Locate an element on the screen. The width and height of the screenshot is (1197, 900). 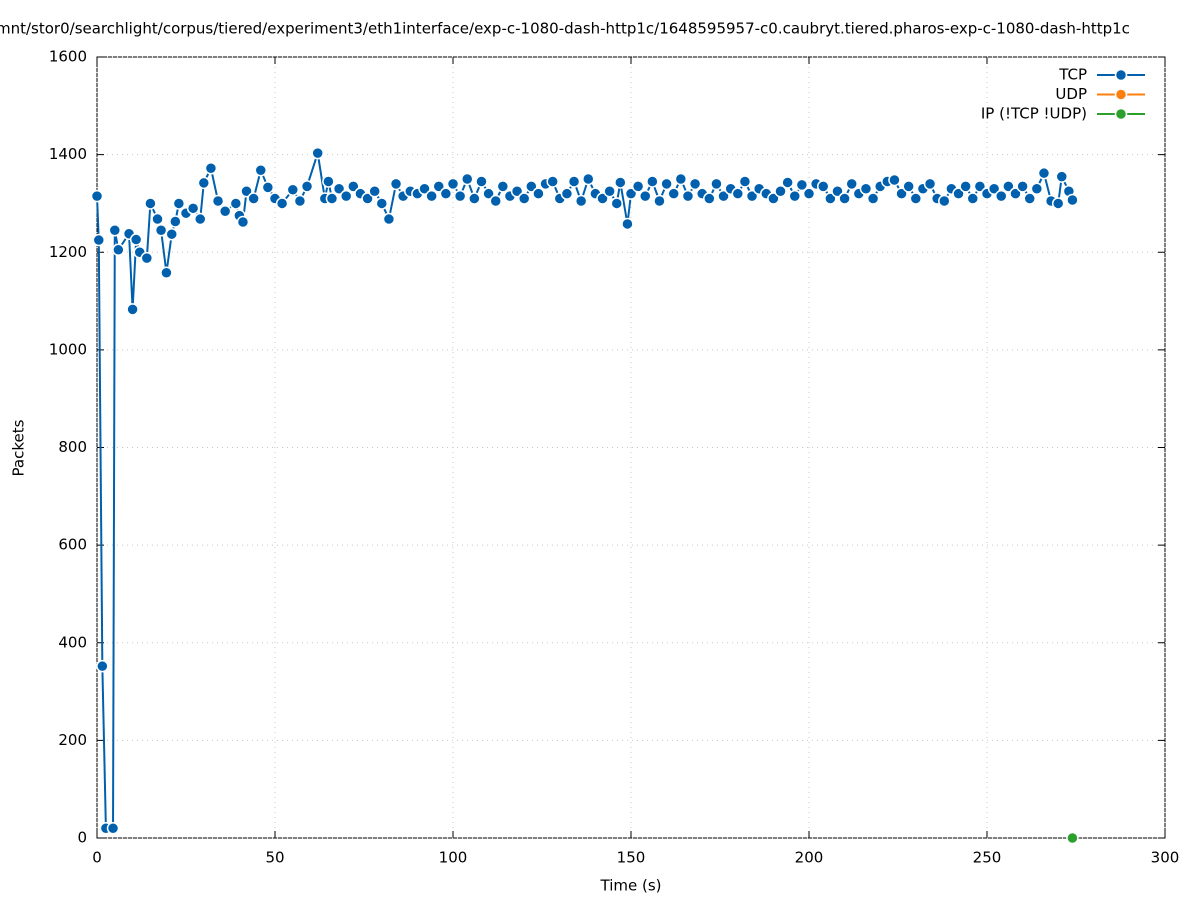
legend-label: IP (!TCP !UDP) is located at coordinates (1034, 114).